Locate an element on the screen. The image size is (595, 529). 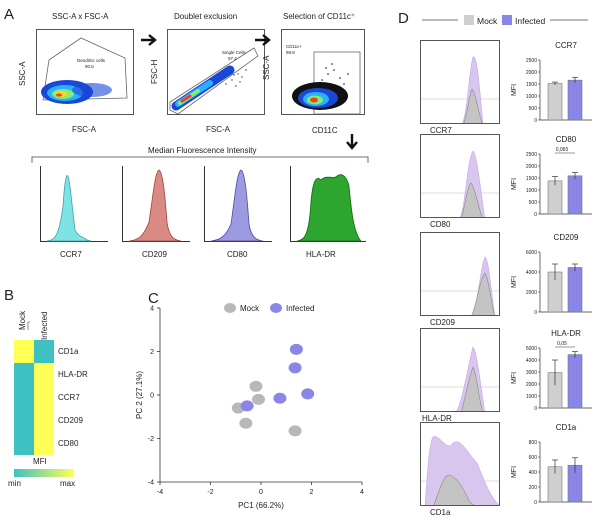
legend-swatch-mock is located at coordinates (469, 20).